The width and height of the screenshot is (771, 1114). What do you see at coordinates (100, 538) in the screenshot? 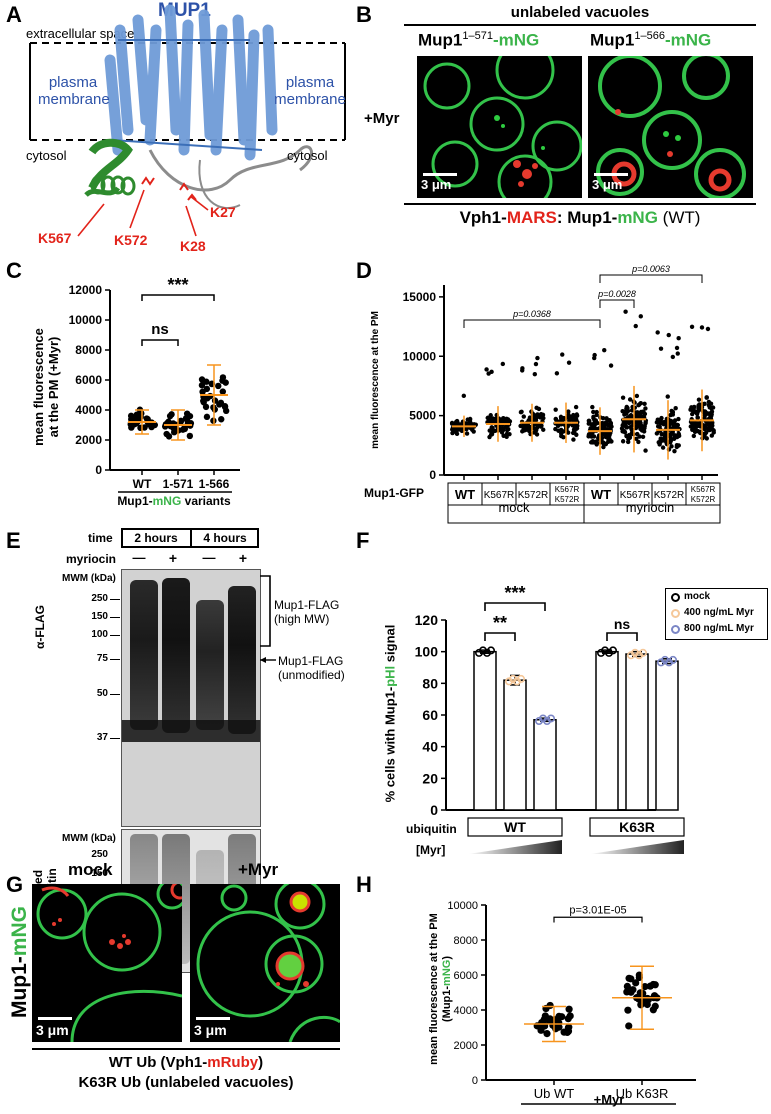
I see `time-label: time` at bounding box center [100, 538].